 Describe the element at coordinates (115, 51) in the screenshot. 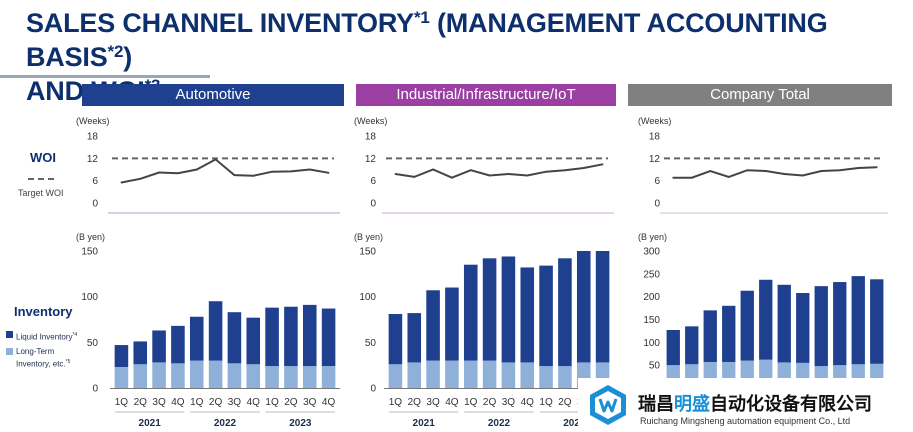

I see `title-footnote-2: *2` at that location.